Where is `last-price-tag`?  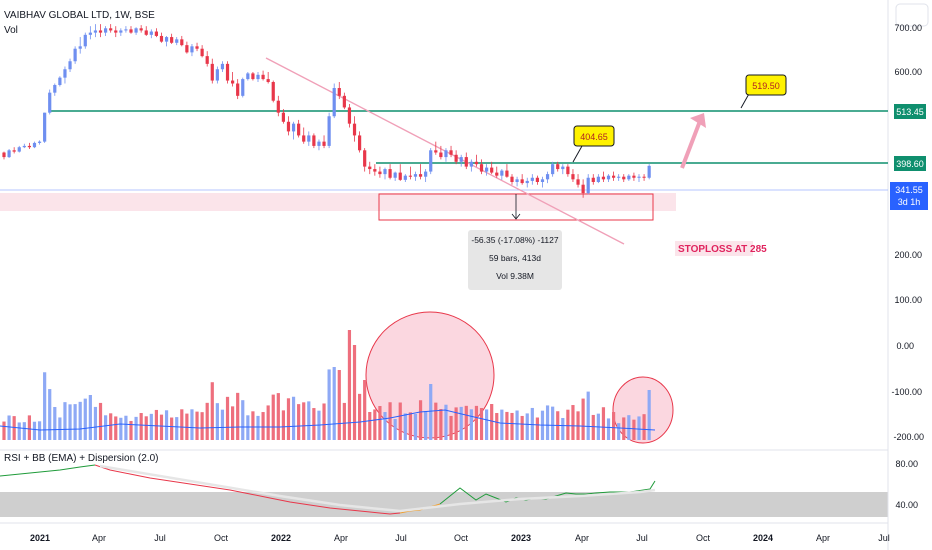 last-price-tag is located at coordinates (909, 196).